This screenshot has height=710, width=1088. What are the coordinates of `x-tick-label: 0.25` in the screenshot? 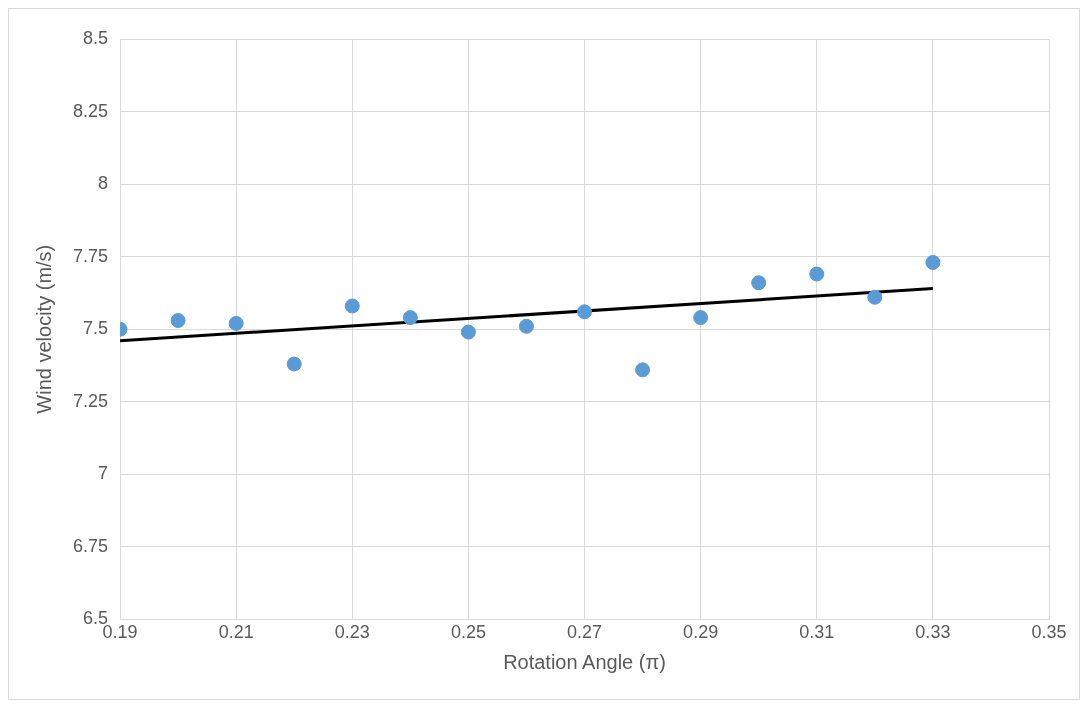 It's located at (468, 632).